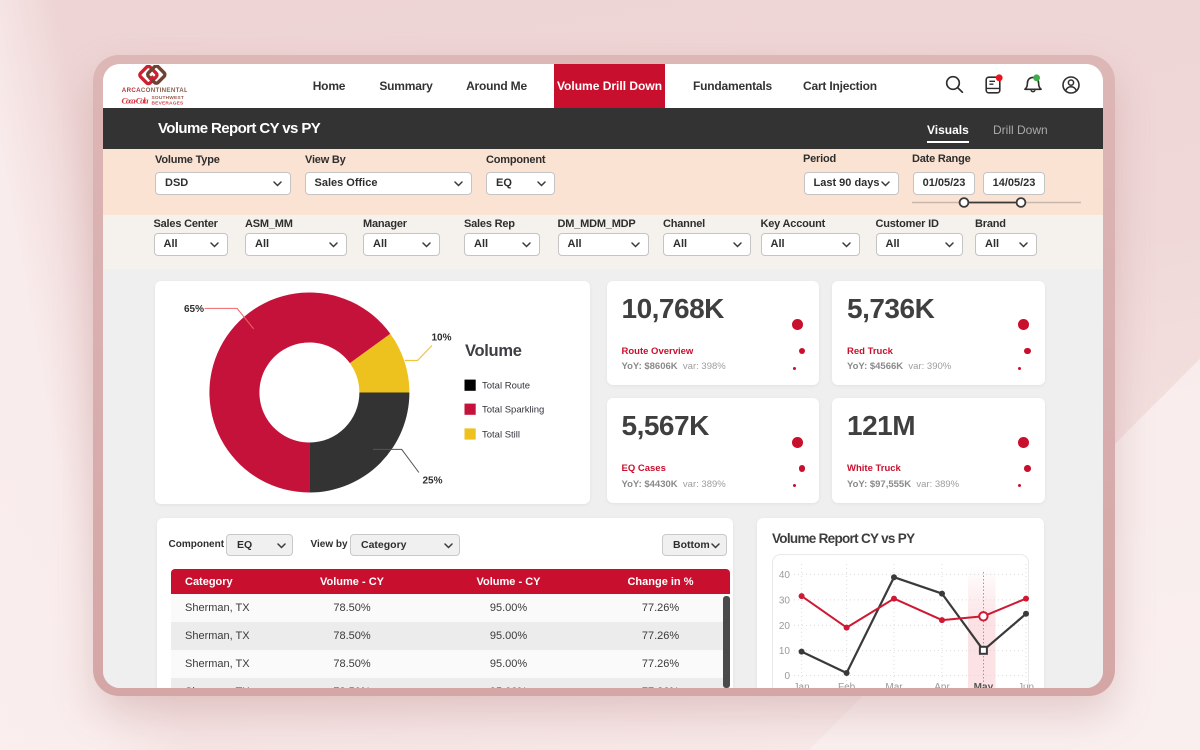  I want to click on svg-text: Volume, so click(493, 351).